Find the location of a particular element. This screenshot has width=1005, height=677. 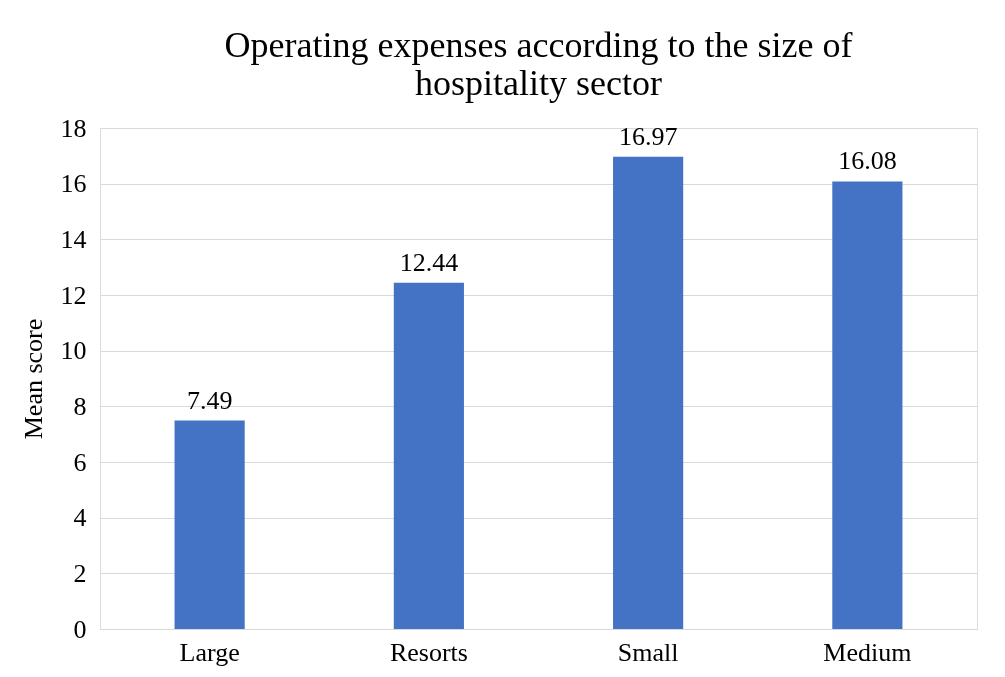

y-tick-label: 8 is located at coordinates (80, 406).